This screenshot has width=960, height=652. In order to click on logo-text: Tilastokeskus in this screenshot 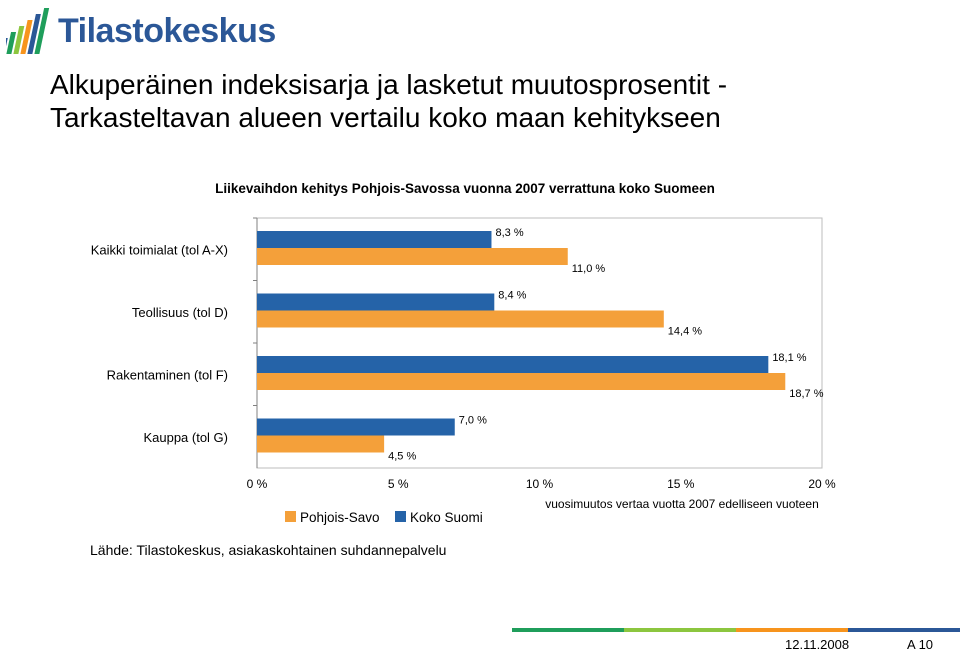, I will do `click(167, 31)`.